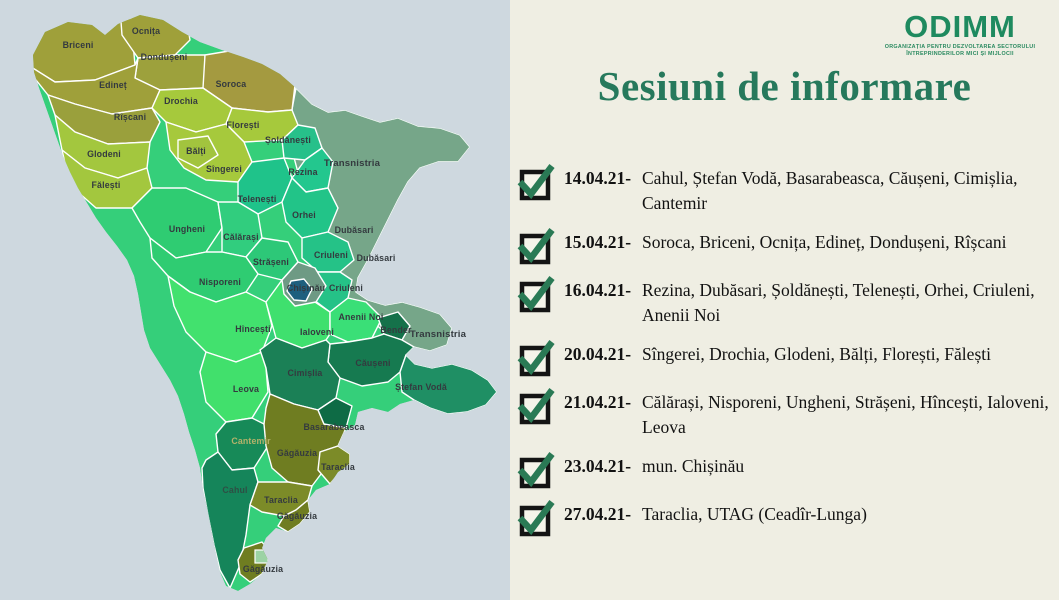  I want to click on session-regions: mun. Chișinău, so click(693, 466).